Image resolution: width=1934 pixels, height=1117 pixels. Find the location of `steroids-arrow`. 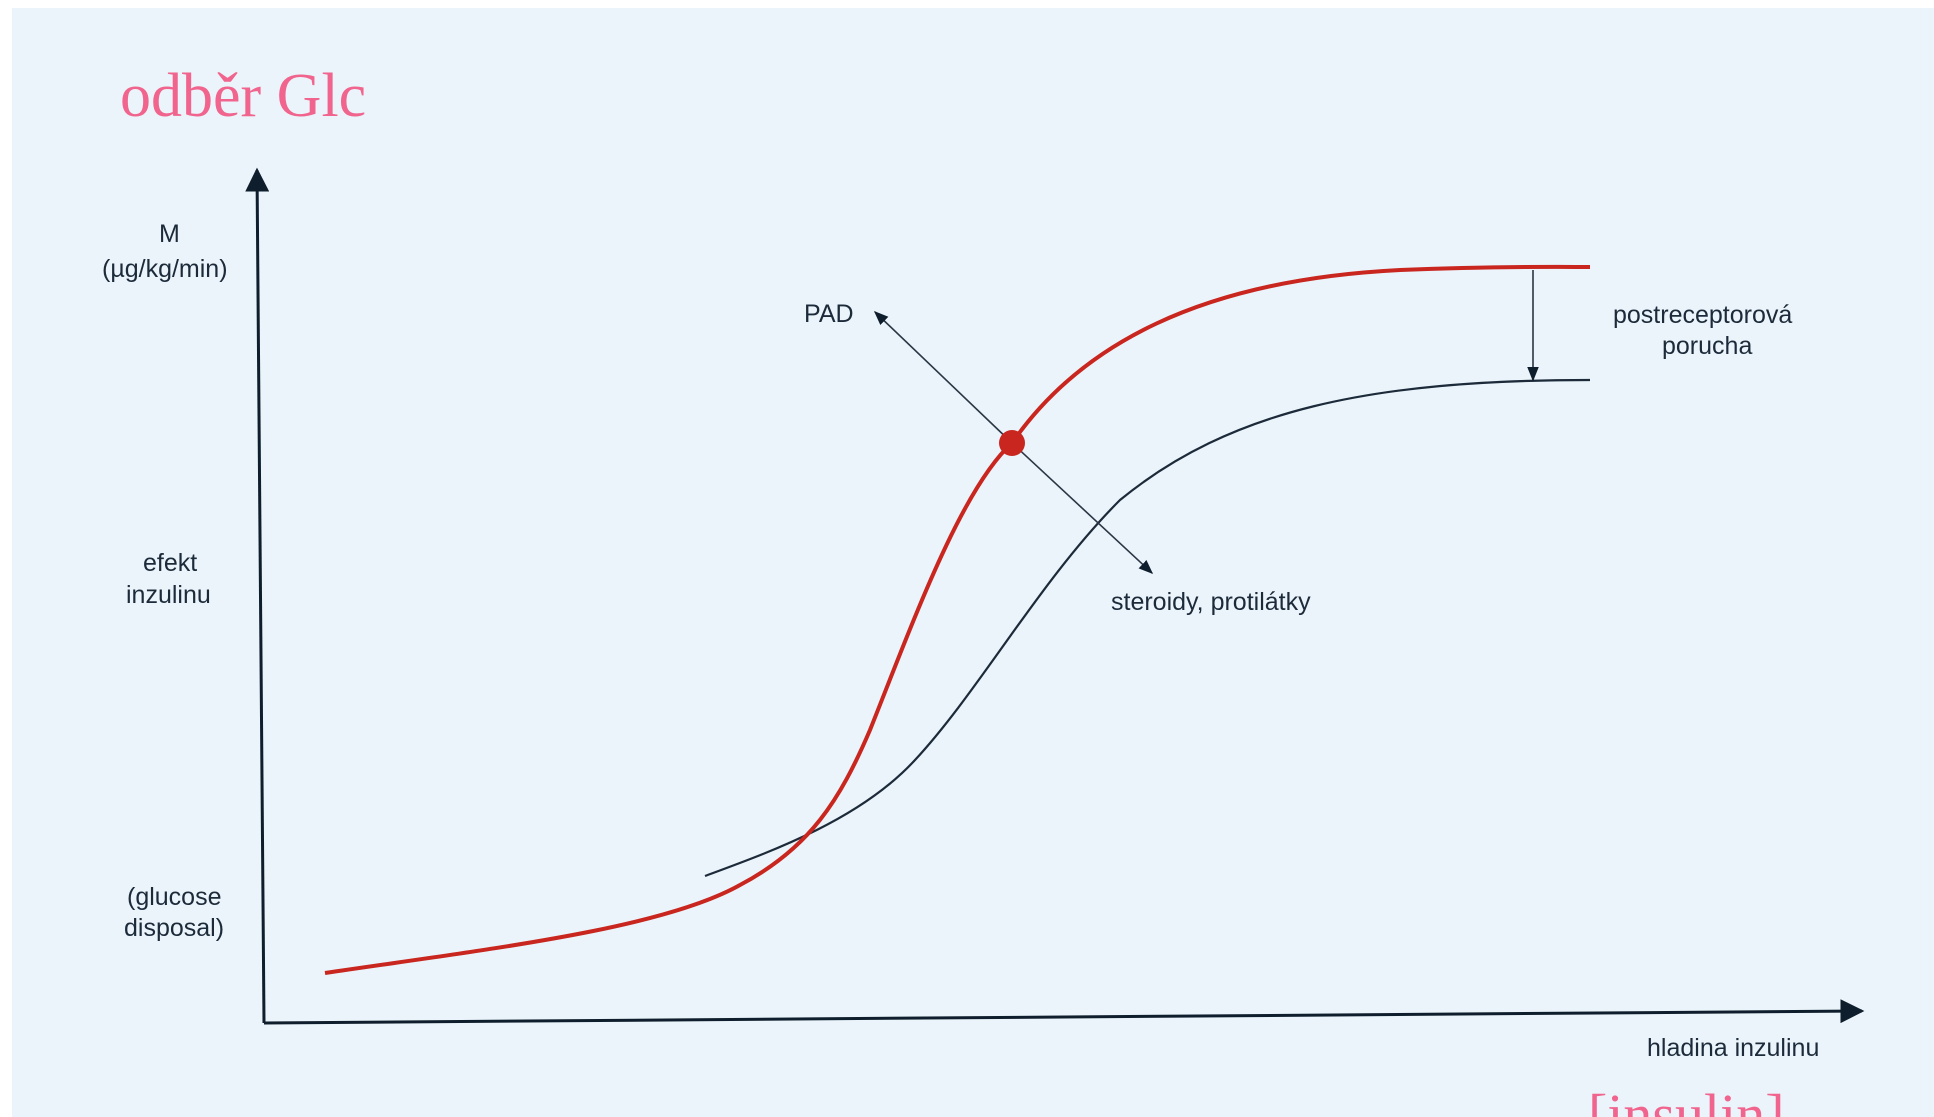

steroids-arrow is located at coordinates (1082, 508).